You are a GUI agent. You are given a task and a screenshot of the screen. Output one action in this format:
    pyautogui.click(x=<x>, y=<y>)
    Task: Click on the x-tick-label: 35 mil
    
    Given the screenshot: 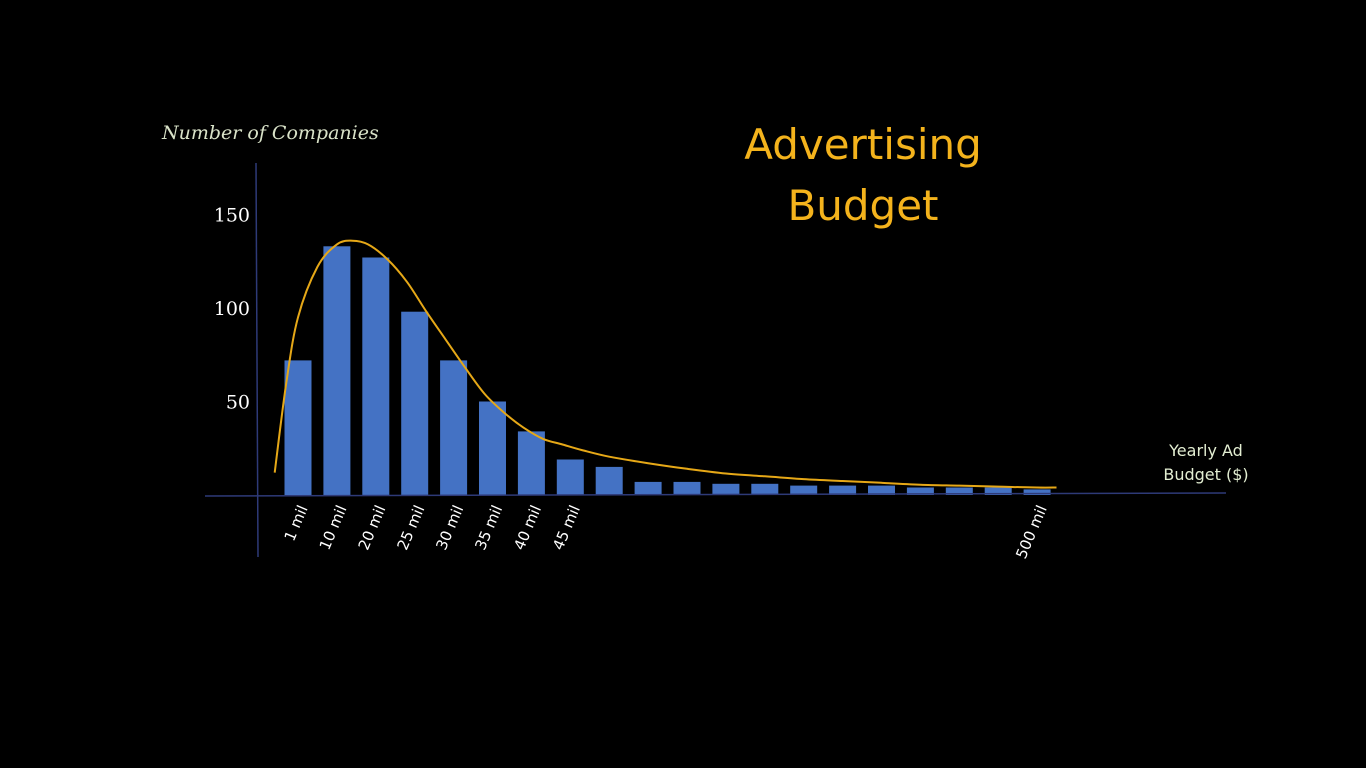 What is the action you would take?
    pyautogui.click(x=488, y=528)
    